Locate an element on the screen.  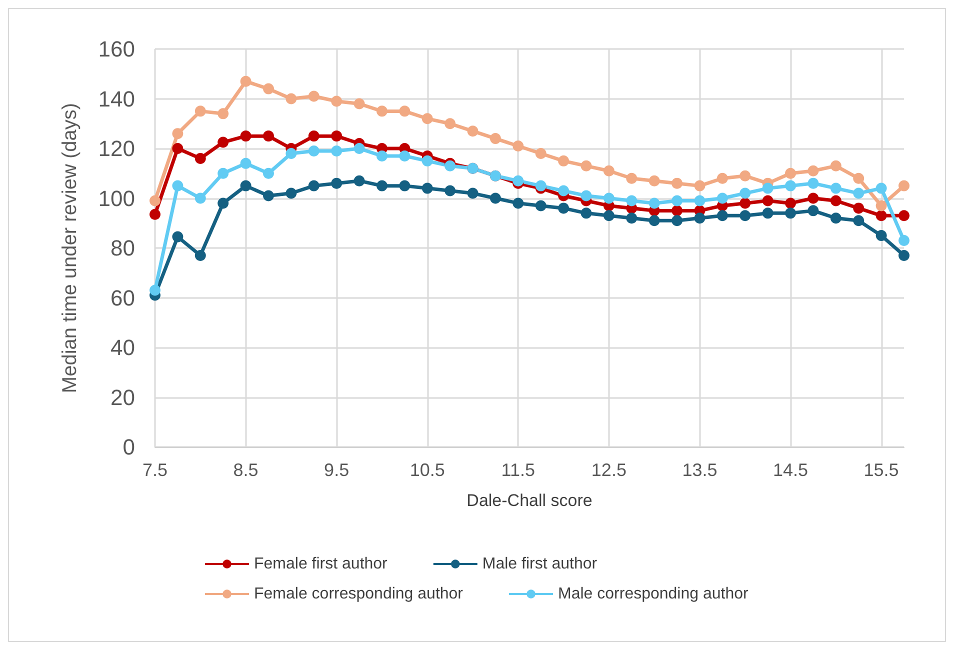
x-tick-label: 15.5 is located at coordinates (881, 470).